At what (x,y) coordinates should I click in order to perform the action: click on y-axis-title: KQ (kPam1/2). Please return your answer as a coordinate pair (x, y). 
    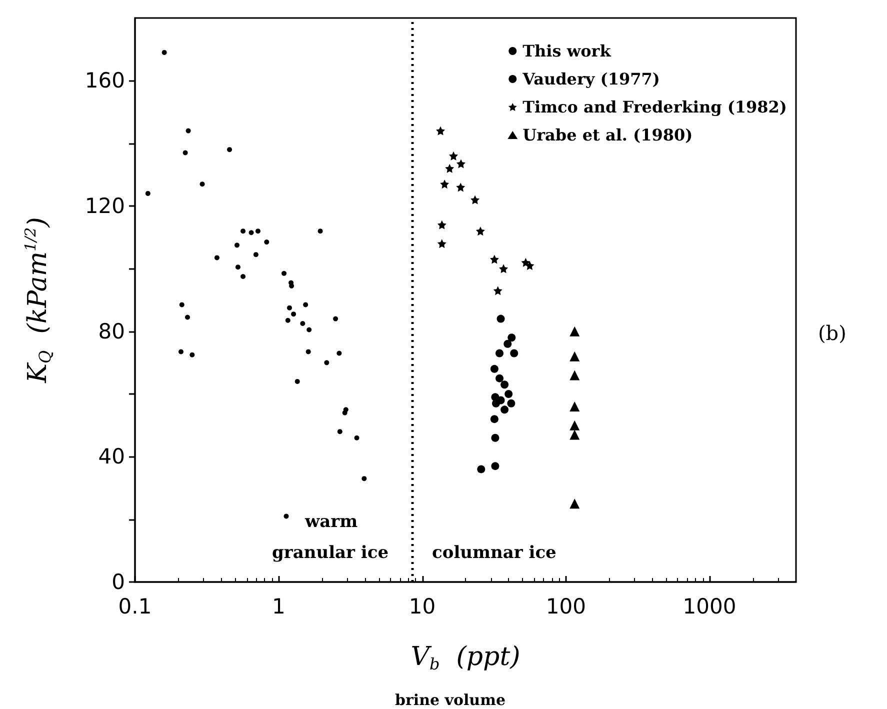
    Looking at the image, I should click on (38, 300).